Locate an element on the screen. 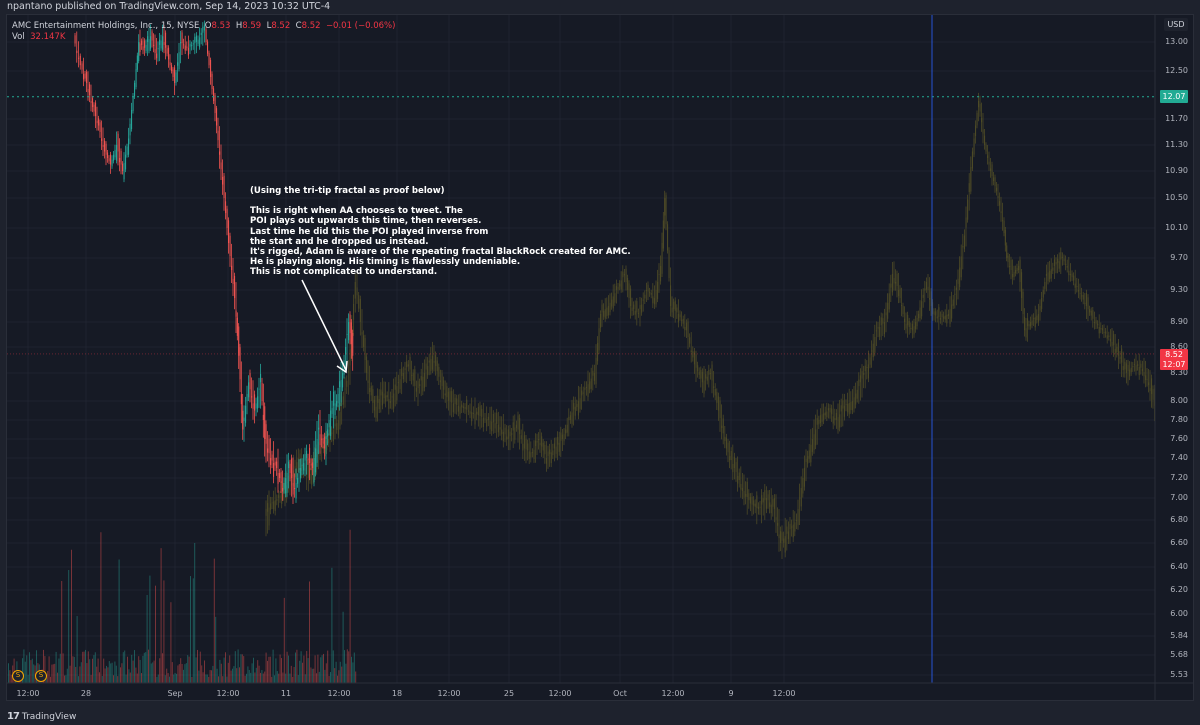 The image size is (1200, 725). volume-row: Vol 32.147K is located at coordinates (203, 37).